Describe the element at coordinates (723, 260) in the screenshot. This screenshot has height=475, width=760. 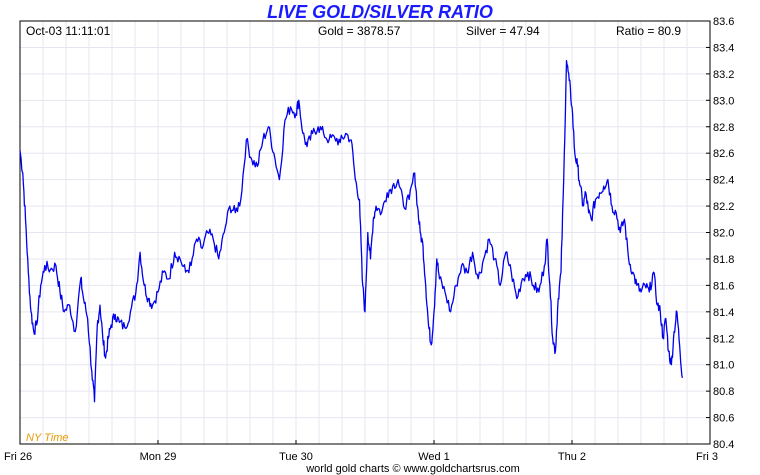
I see `y-tick-label: 81.8` at that location.